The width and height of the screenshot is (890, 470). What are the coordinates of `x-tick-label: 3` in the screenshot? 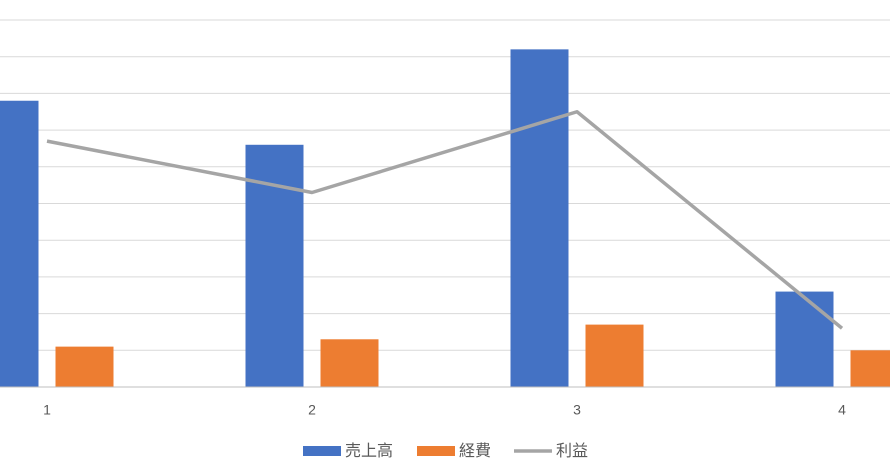 It's located at (577, 410).